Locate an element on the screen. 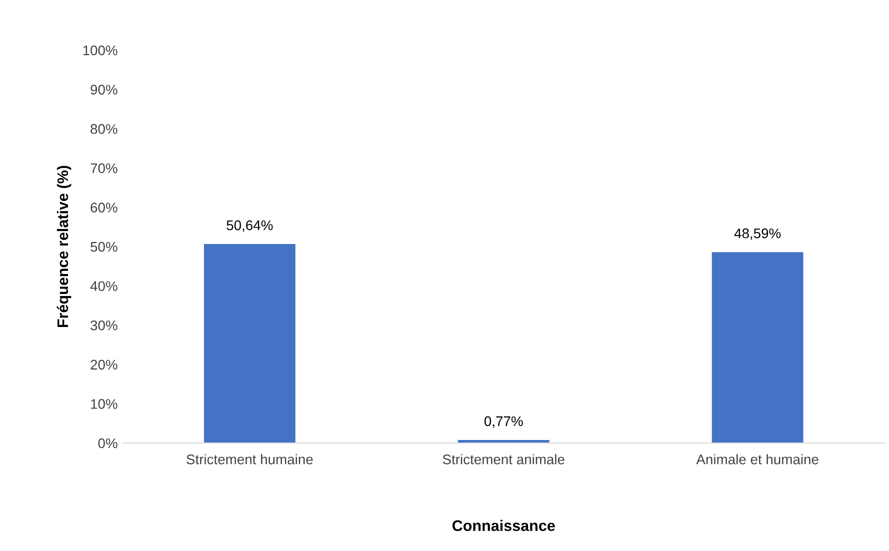 The image size is (889, 551). y-tick-label: 100% is located at coordinates (100, 50).